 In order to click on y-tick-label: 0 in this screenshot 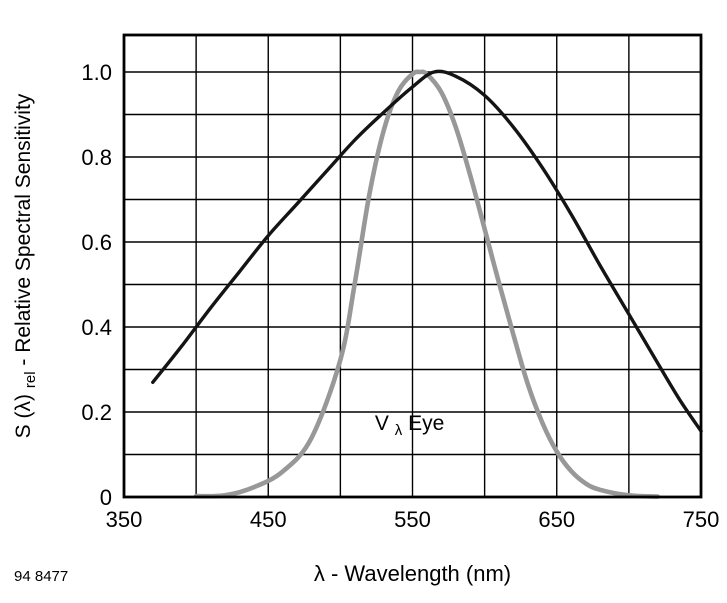, I will do `click(106, 497)`.